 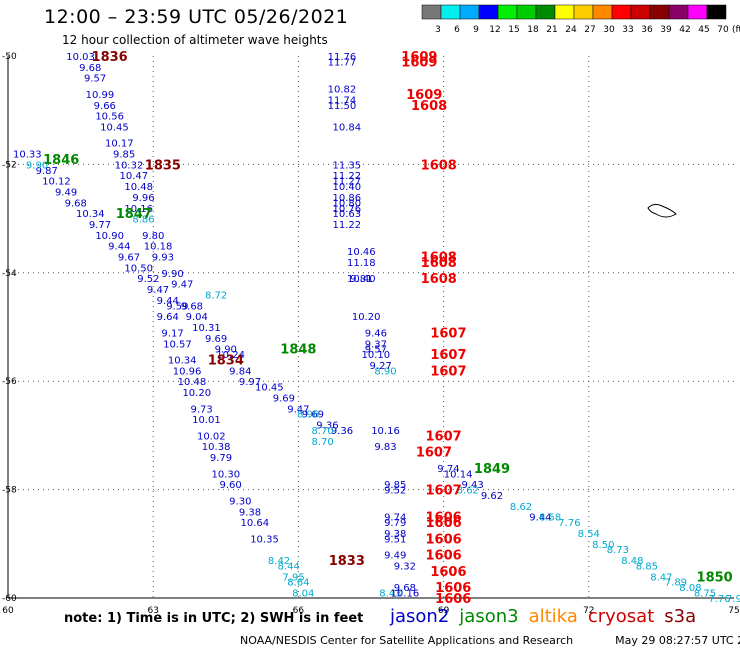 I want to click on satellite-legend-altika: altika, so click(x=553, y=616).